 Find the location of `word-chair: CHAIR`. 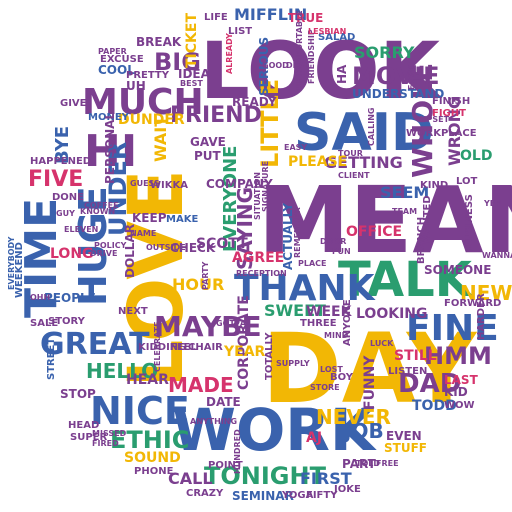

word-chair: CHAIR is located at coordinates (205, 347).